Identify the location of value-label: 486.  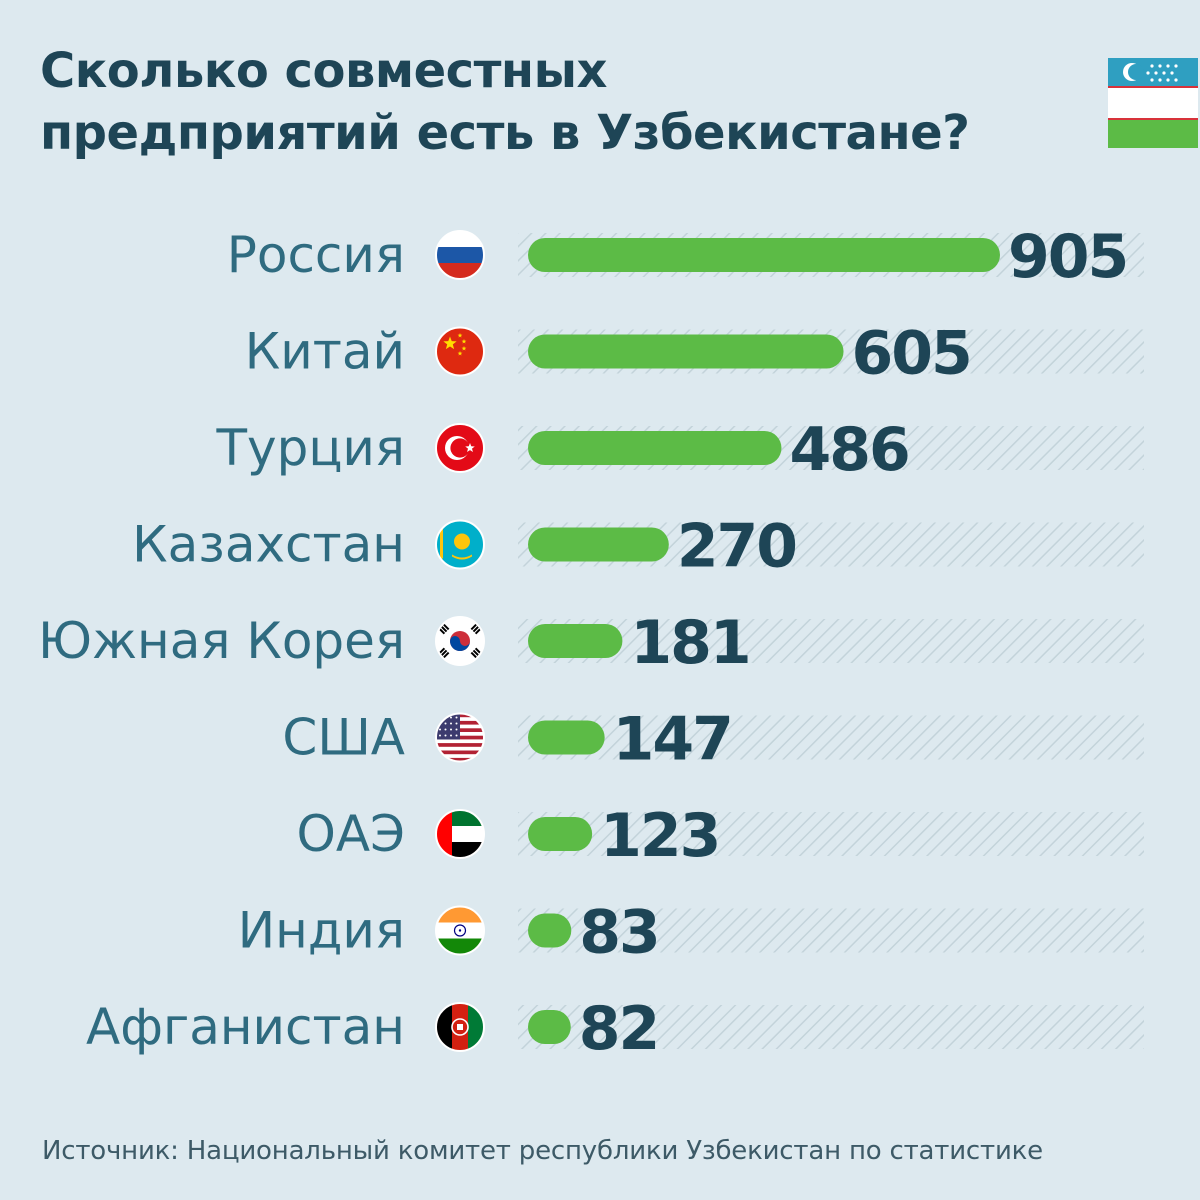
(848, 450).